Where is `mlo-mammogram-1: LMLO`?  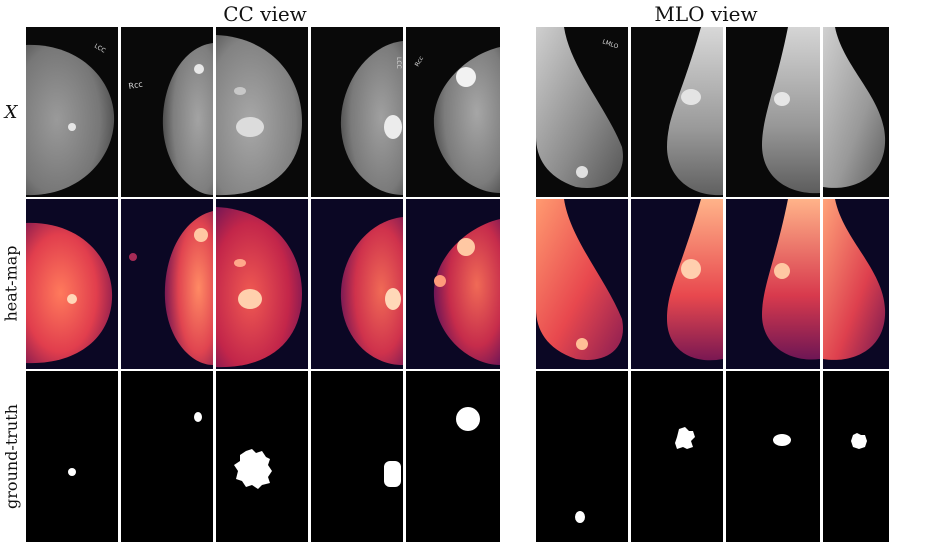 mlo-mammogram-1: LMLO is located at coordinates (582, 112).